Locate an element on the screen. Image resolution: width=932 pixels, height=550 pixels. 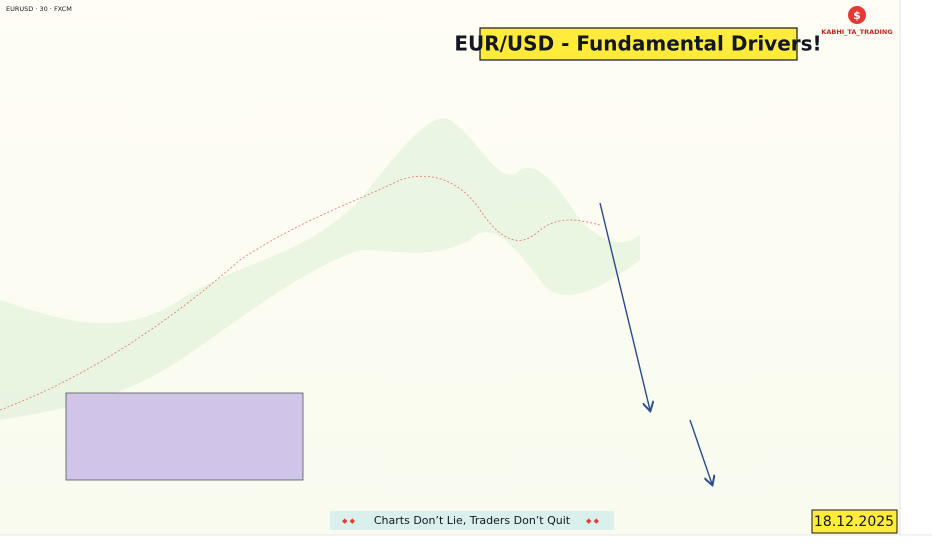
logo is located at coordinates (857, 15).